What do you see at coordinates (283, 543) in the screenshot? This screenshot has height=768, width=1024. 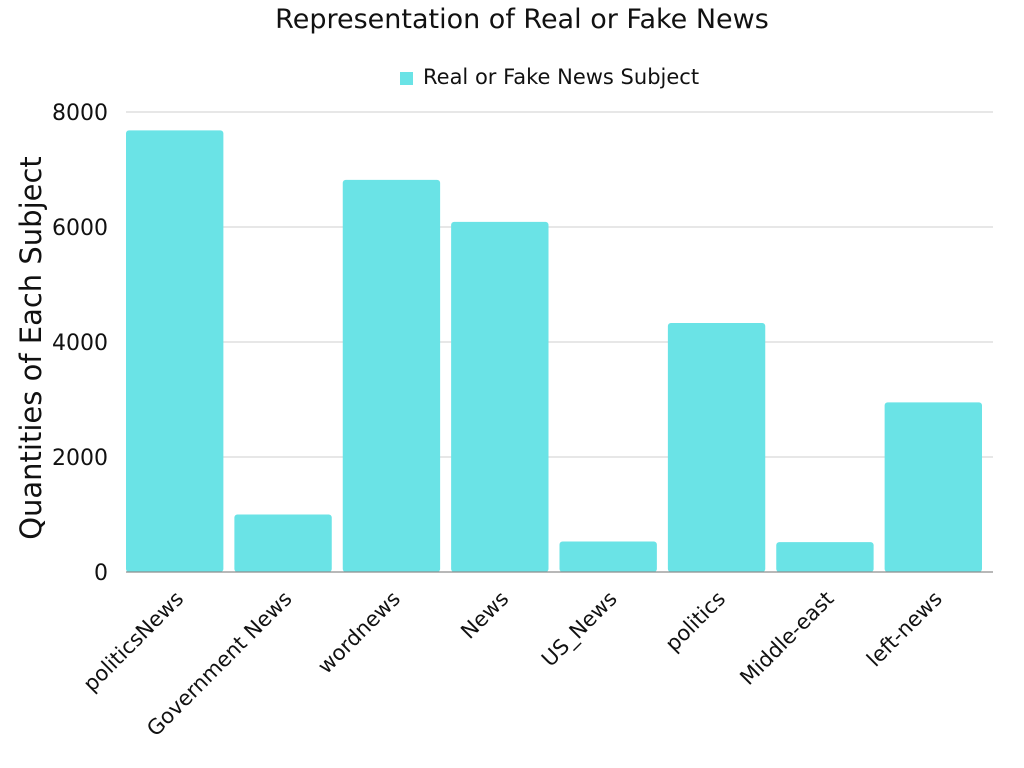 I see `bar-government-news` at bounding box center [283, 543].